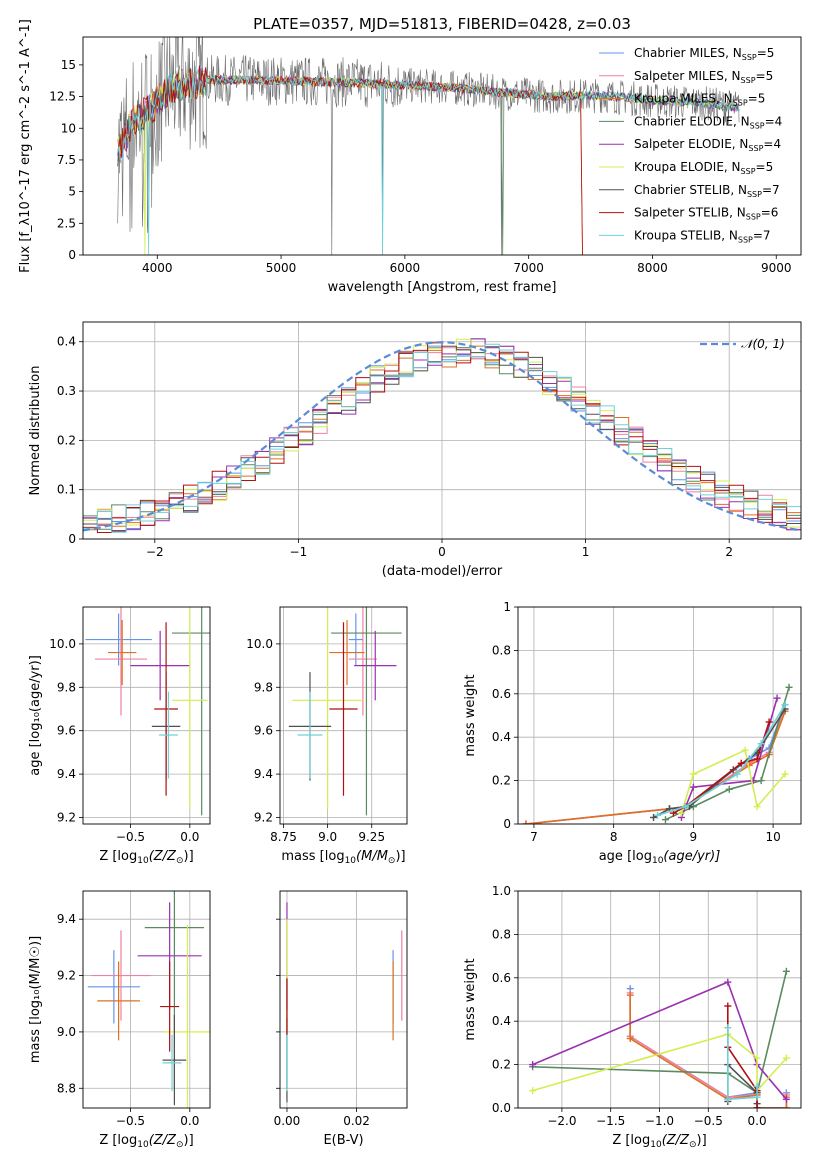  Describe the element at coordinates (287, 1121) in the screenshot. I see `x-tick-label: 0.00` at that location.